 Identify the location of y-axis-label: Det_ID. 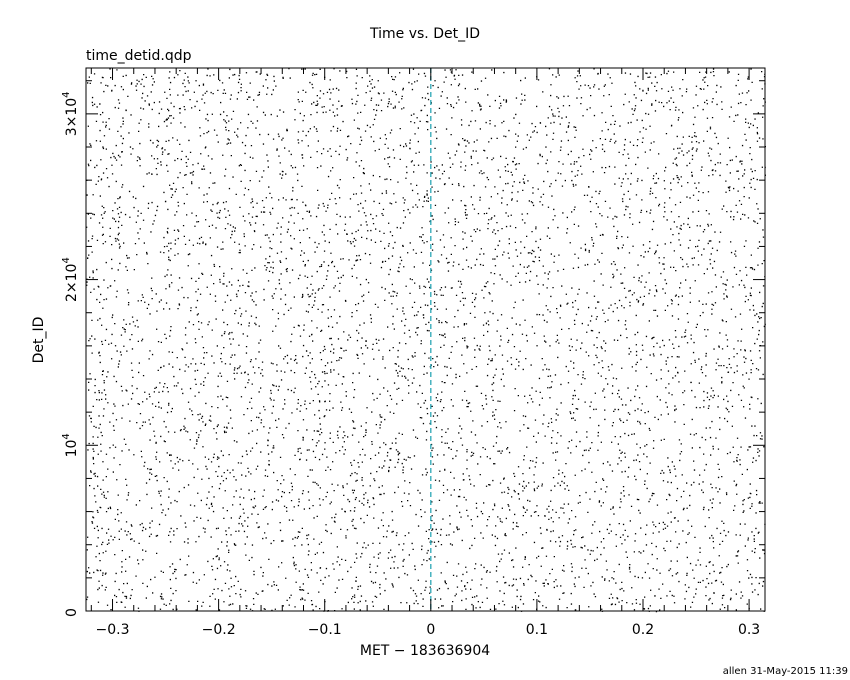
(39, 340).